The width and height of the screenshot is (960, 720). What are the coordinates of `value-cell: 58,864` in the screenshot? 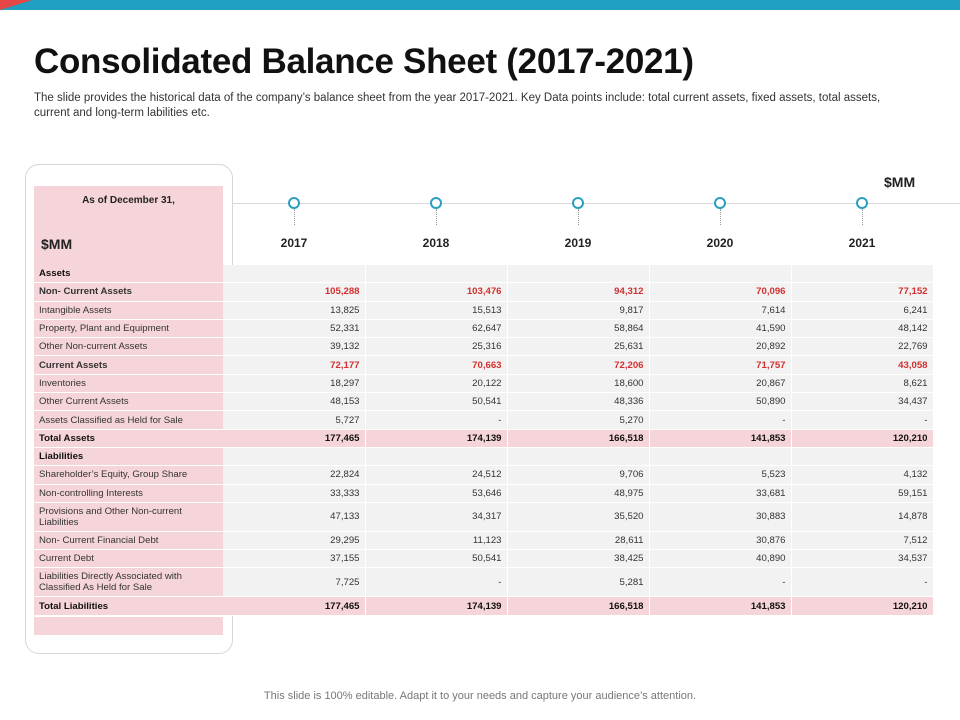 It's located at (578, 329).